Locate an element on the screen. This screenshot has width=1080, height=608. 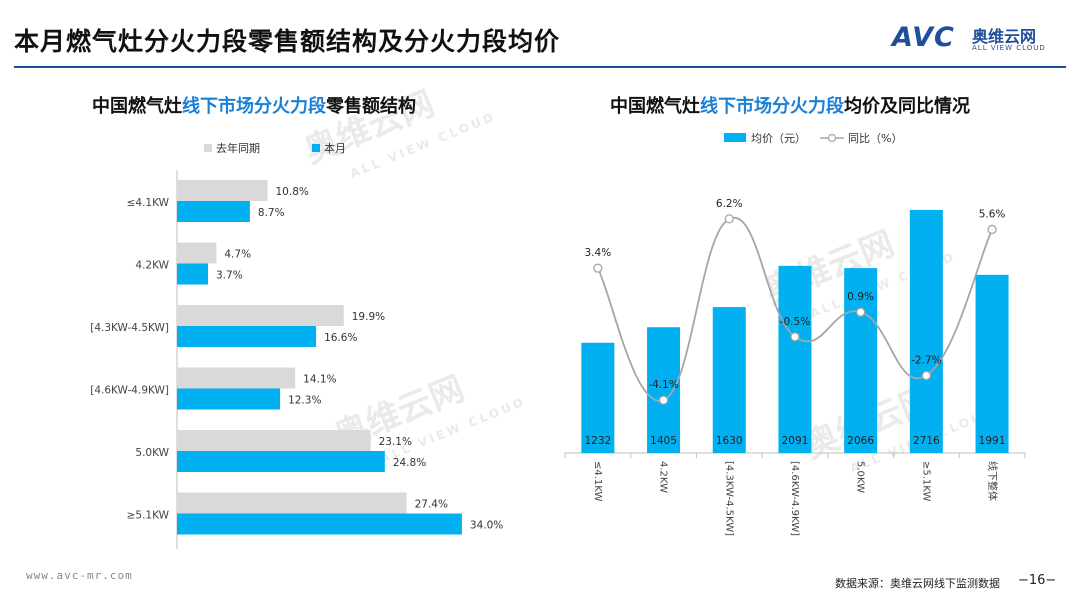
data-label-yoy: 3.4% is located at coordinates (598, 253).